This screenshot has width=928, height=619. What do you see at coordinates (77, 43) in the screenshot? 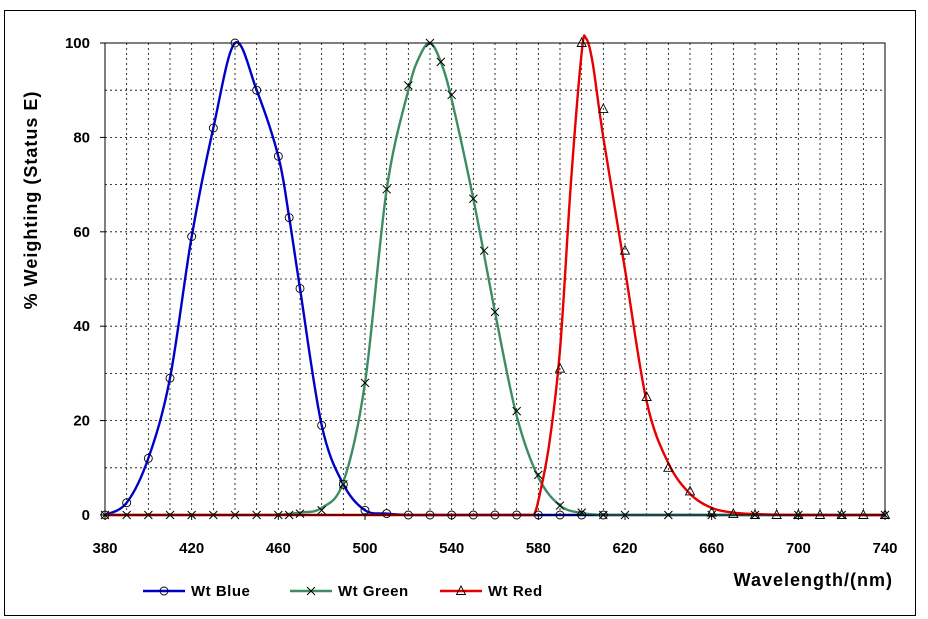
I see `y-tick-label: 100` at bounding box center [77, 43].